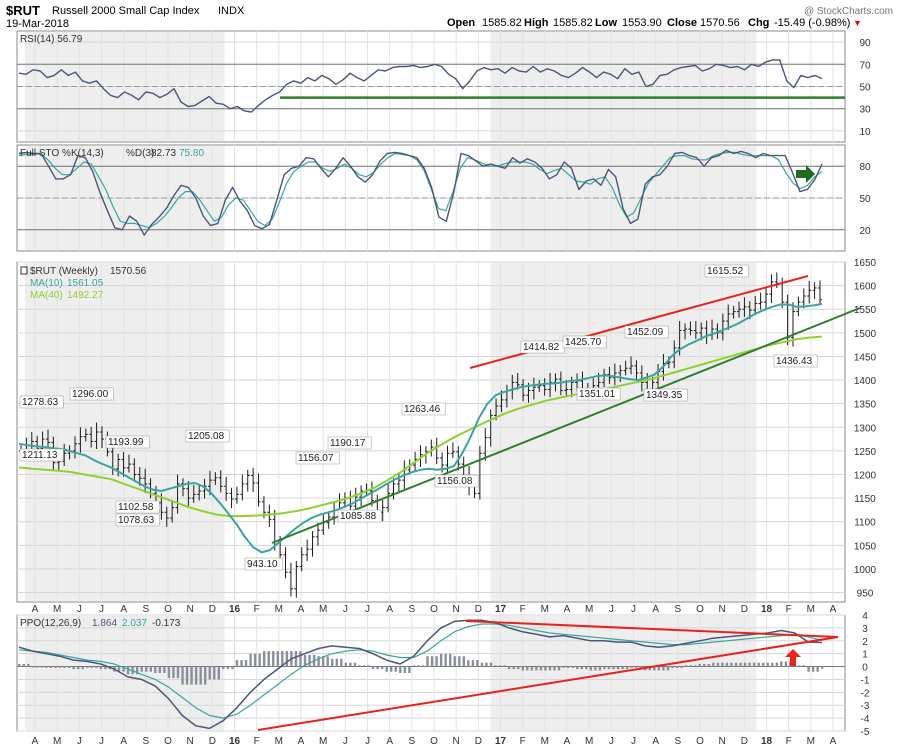  What do you see at coordinates (758, 23) in the screenshot?
I see `chg-label: Chg` at bounding box center [758, 23].